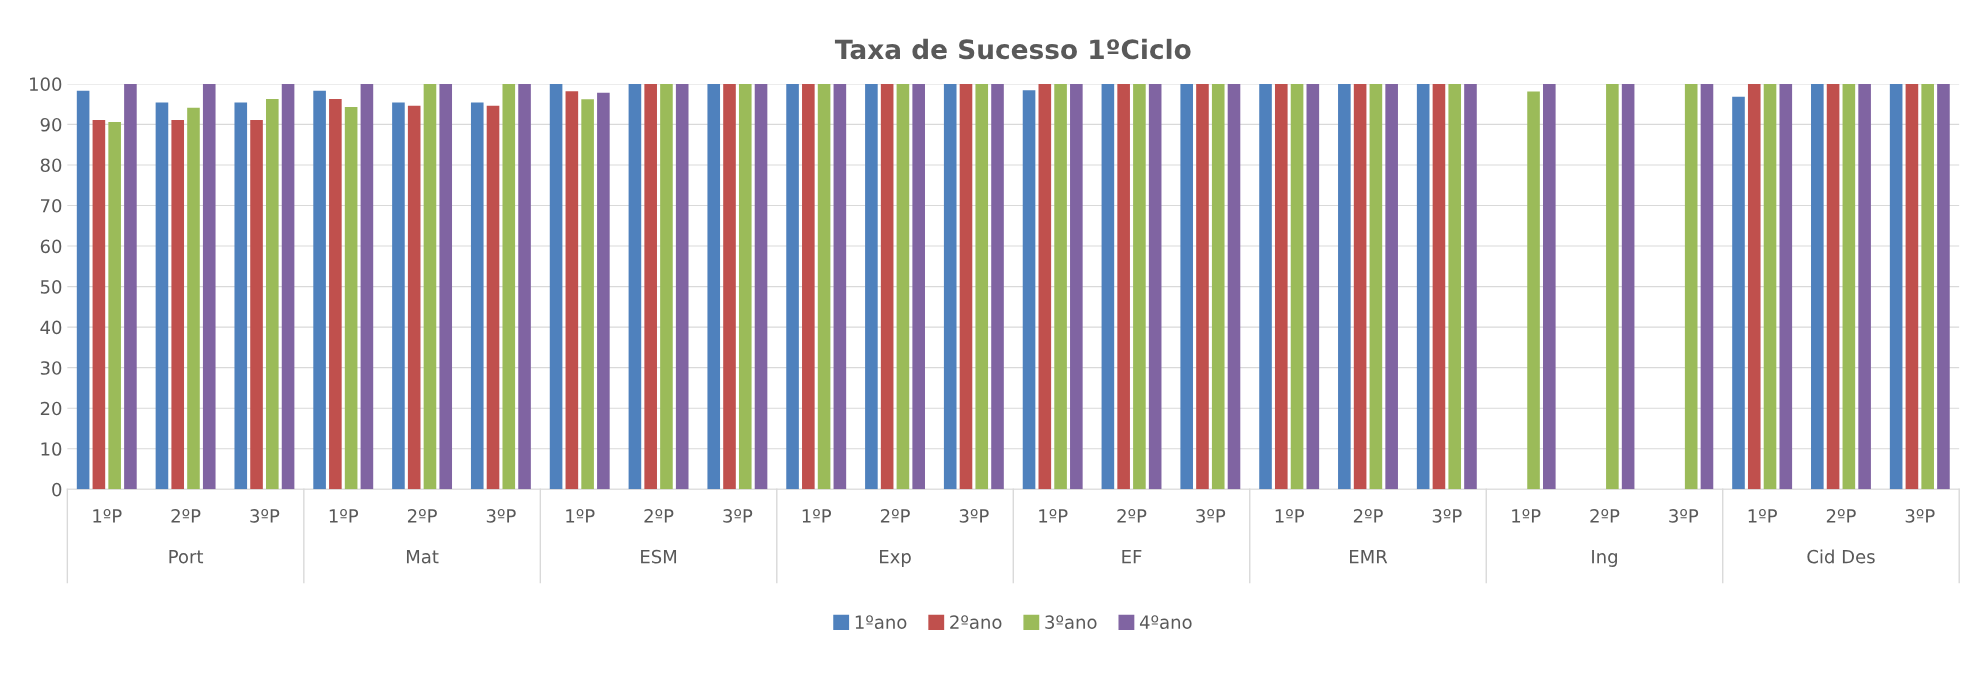 This screenshot has width=1981, height=699. What do you see at coordinates (1071, 622) in the screenshot?
I see `legend-label: 3ºano` at bounding box center [1071, 622].